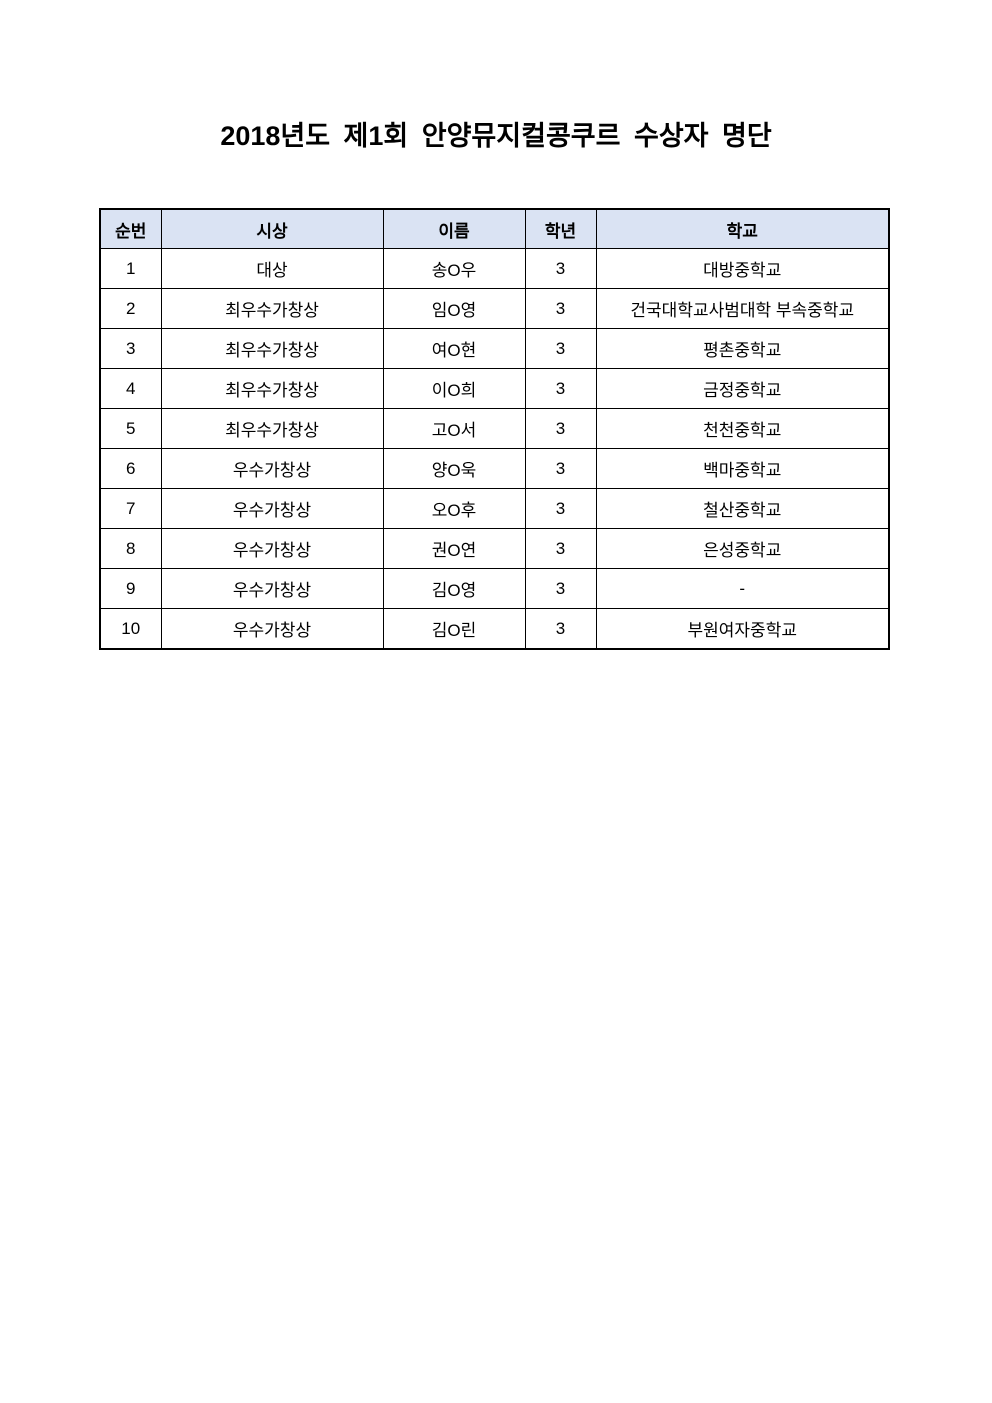 The height and width of the screenshot is (1403, 992). What do you see at coordinates (742, 388) in the screenshot?
I see `cell-school: 금정중학교` at bounding box center [742, 388].